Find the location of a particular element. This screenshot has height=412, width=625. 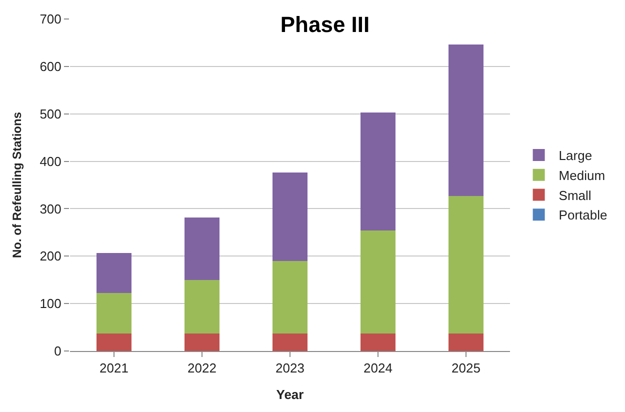

y-tick-label: 0 is located at coordinates (58, 351).